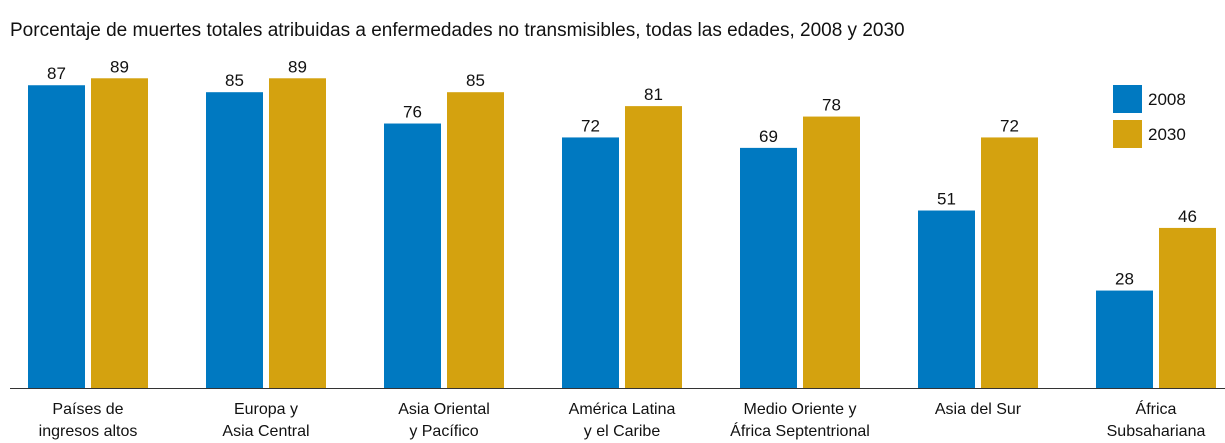 This screenshot has height=443, width=1225. What do you see at coordinates (831, 105) in the screenshot?
I see `value-label: 78` at bounding box center [831, 105].